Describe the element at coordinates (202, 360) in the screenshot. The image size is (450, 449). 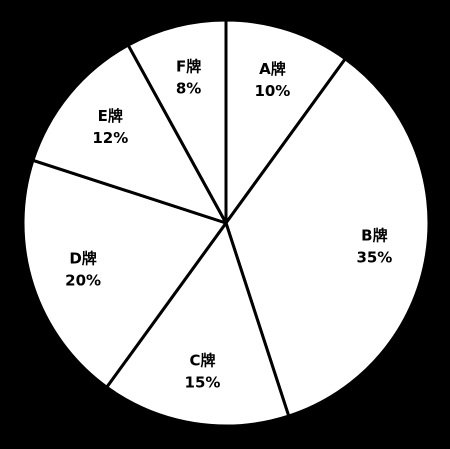
I see `slice-category-label: C牌` at that location.